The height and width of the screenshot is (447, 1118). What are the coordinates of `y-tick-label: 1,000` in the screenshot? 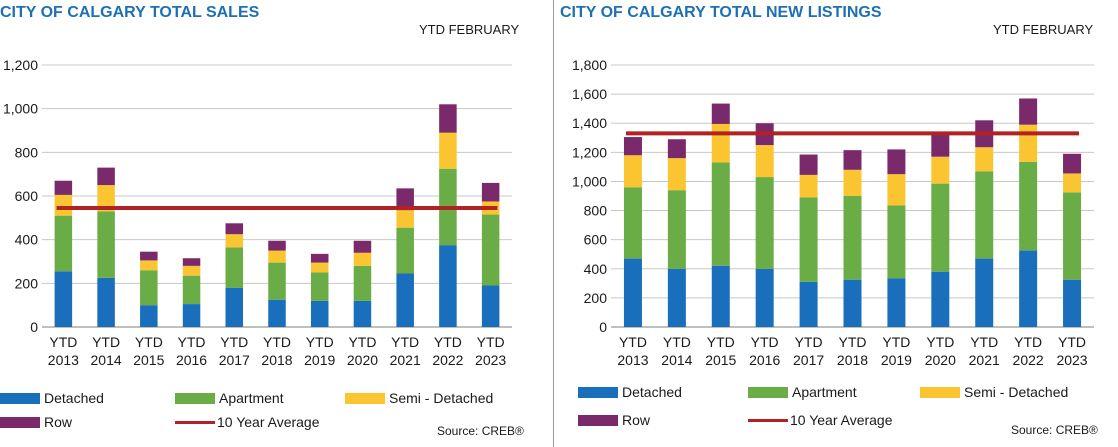 It's located at (589, 181).